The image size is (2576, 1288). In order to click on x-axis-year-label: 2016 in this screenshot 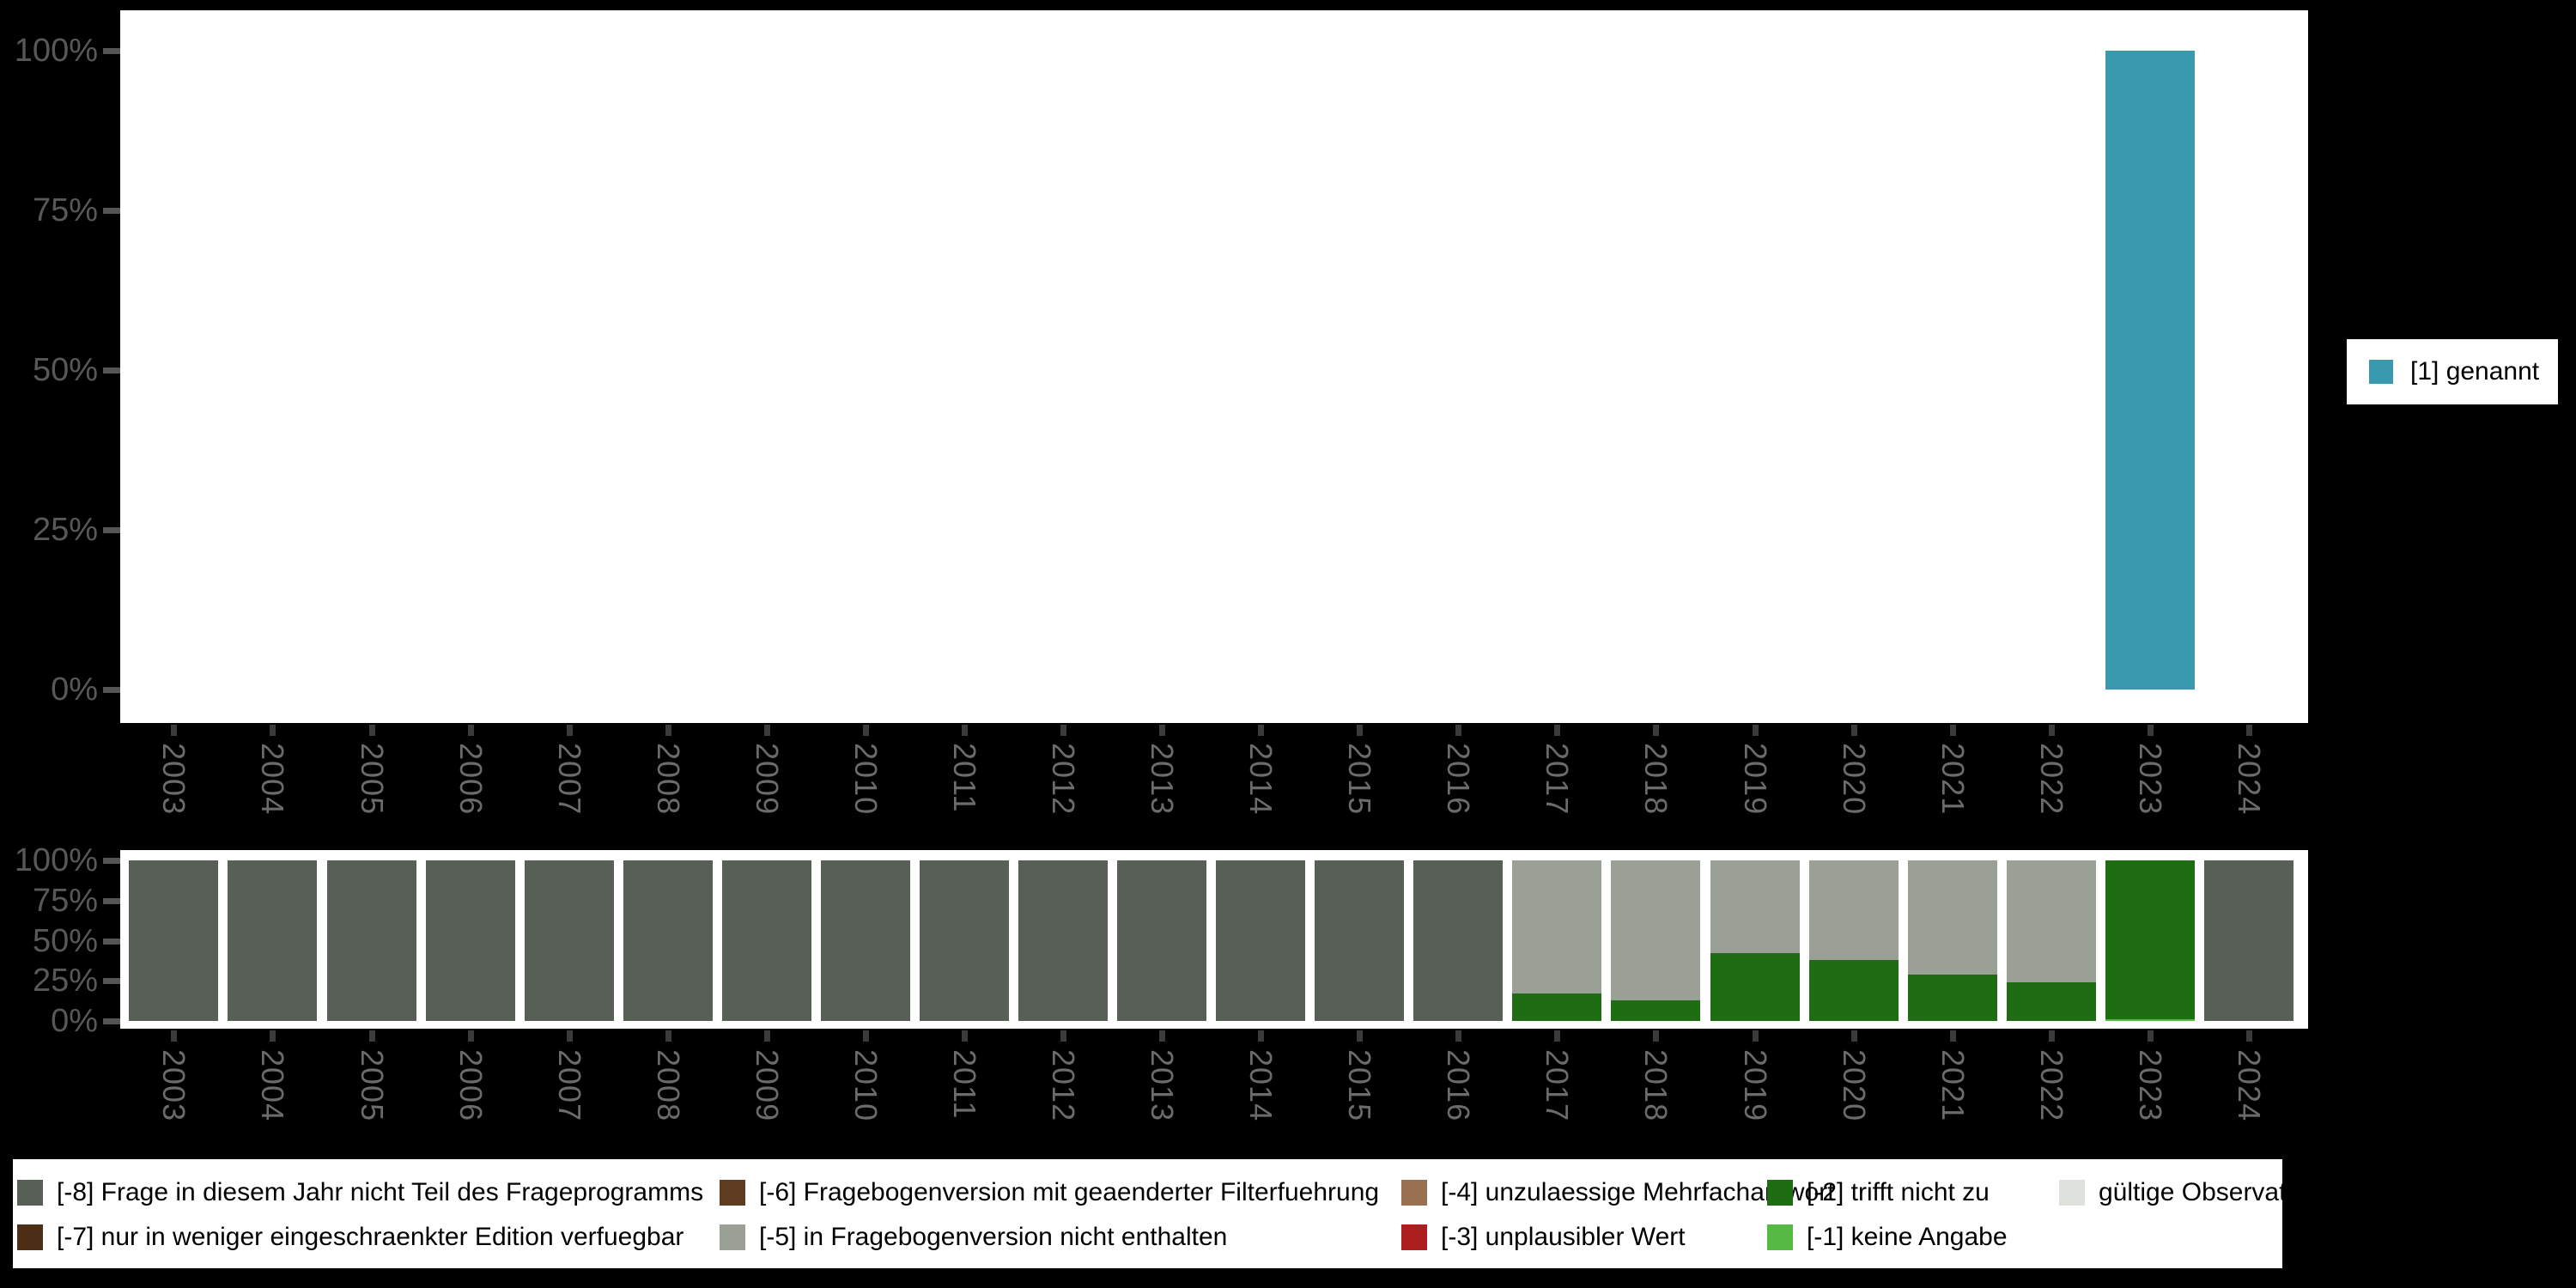, I will do `click(1459, 1085)`.